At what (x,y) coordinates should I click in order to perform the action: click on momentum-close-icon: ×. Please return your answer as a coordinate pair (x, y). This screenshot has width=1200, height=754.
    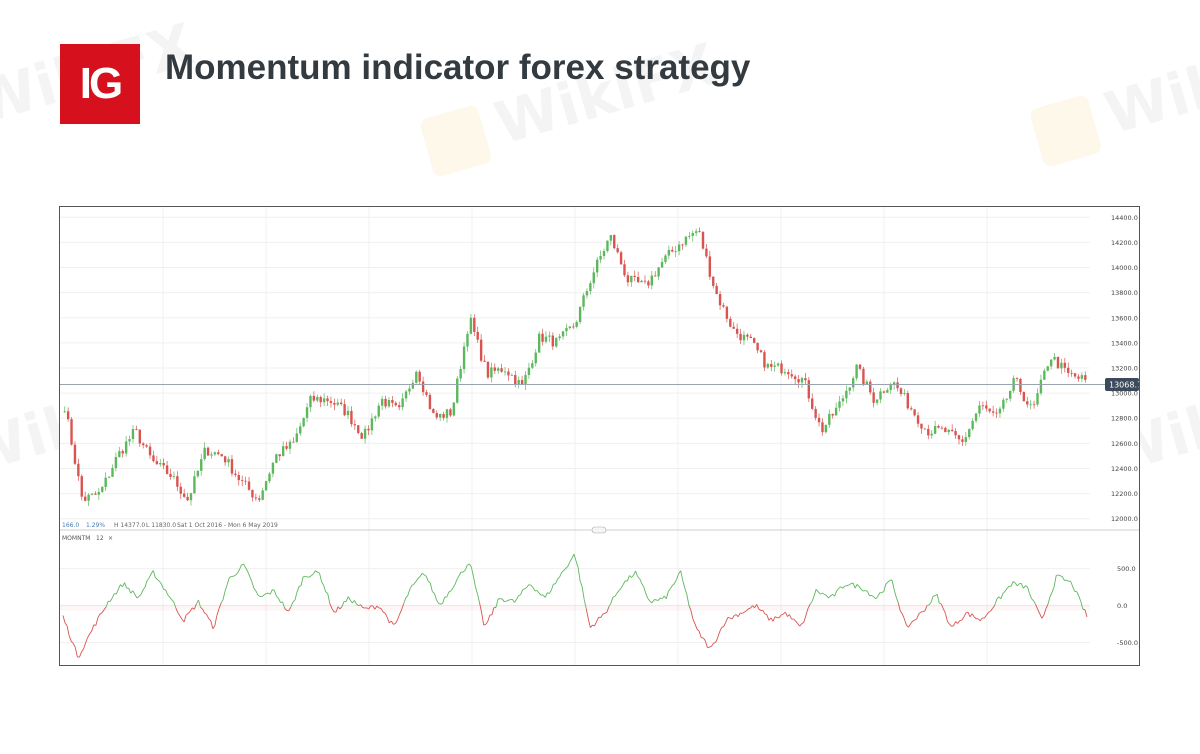
    Looking at the image, I should click on (110, 538).